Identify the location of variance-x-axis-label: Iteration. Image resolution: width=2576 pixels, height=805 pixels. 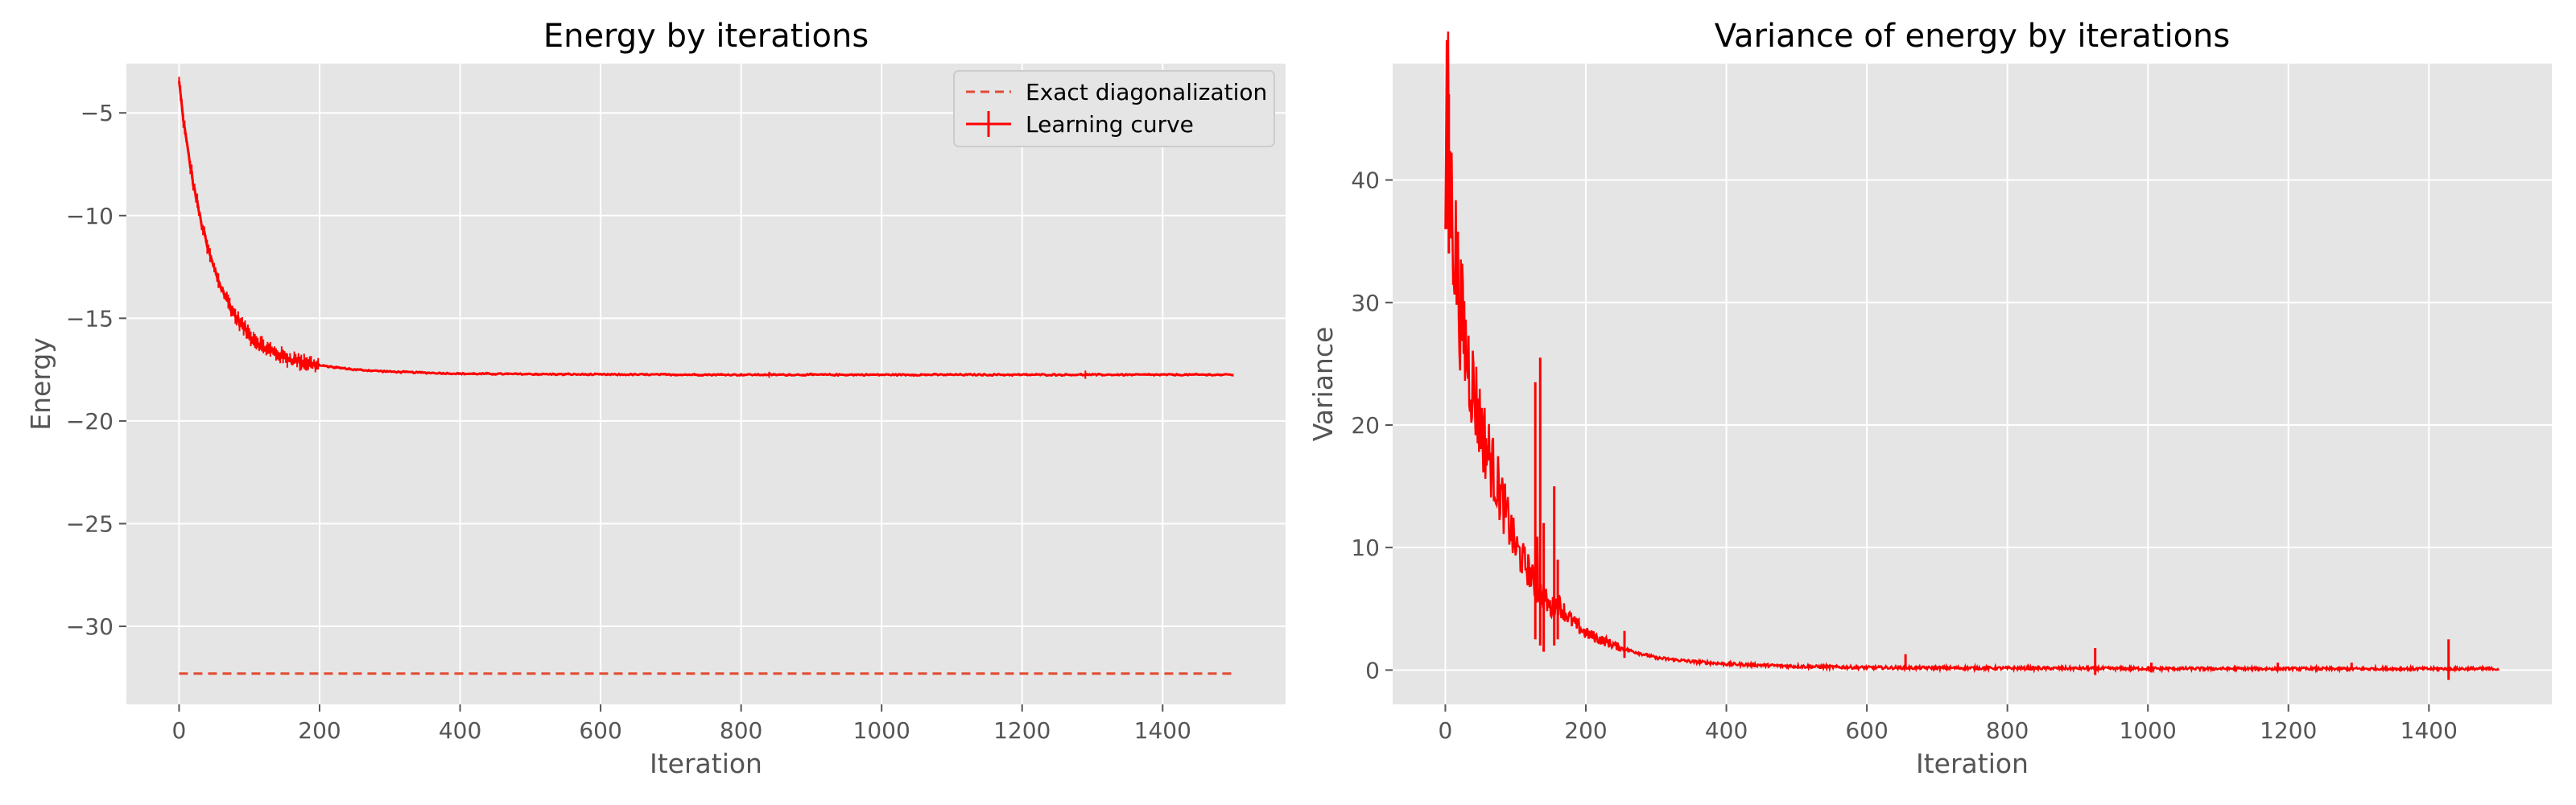
(1972, 763).